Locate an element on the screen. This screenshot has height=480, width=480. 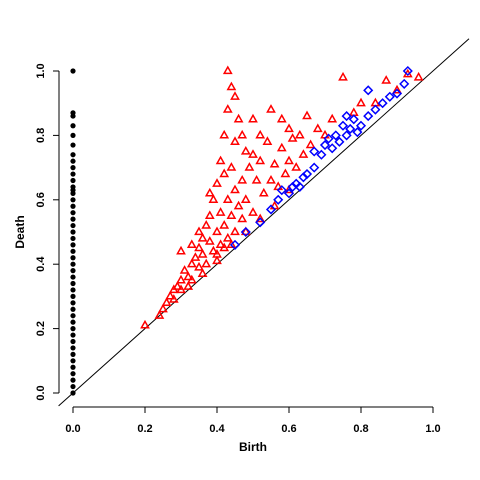
x-tick-label: 0.6 is located at coordinates (288, 429).